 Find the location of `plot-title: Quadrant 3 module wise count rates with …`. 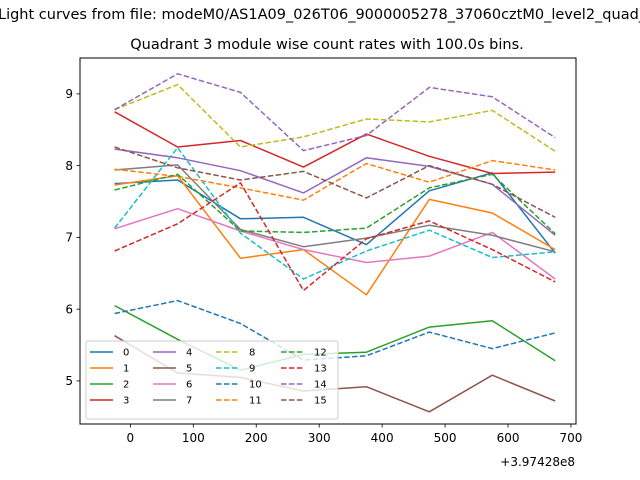

plot-title: Quadrant 3 module wise count rates with … is located at coordinates (327, 45).